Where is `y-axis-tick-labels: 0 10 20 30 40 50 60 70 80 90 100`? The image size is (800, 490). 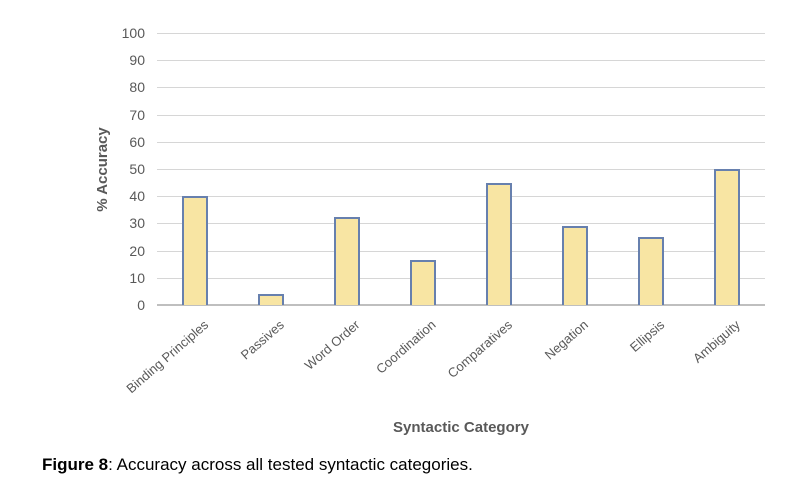 y-axis-tick-labels: 0 10 20 30 40 50 60 70 80 90 100 is located at coordinates (72, 169).